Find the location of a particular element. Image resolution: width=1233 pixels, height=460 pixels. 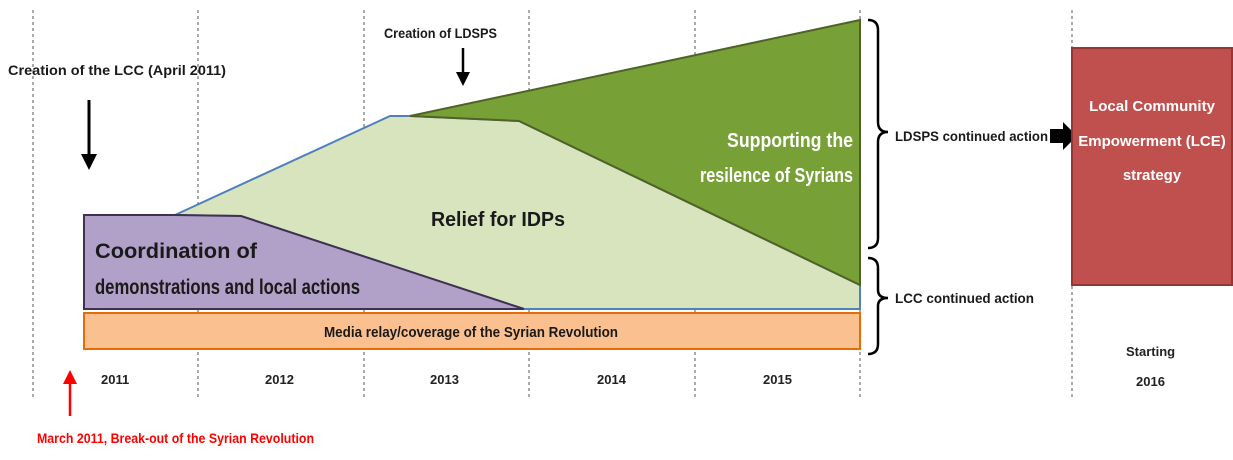

ldsps-creation-label: Creation of LDSPS is located at coordinates (440, 33).